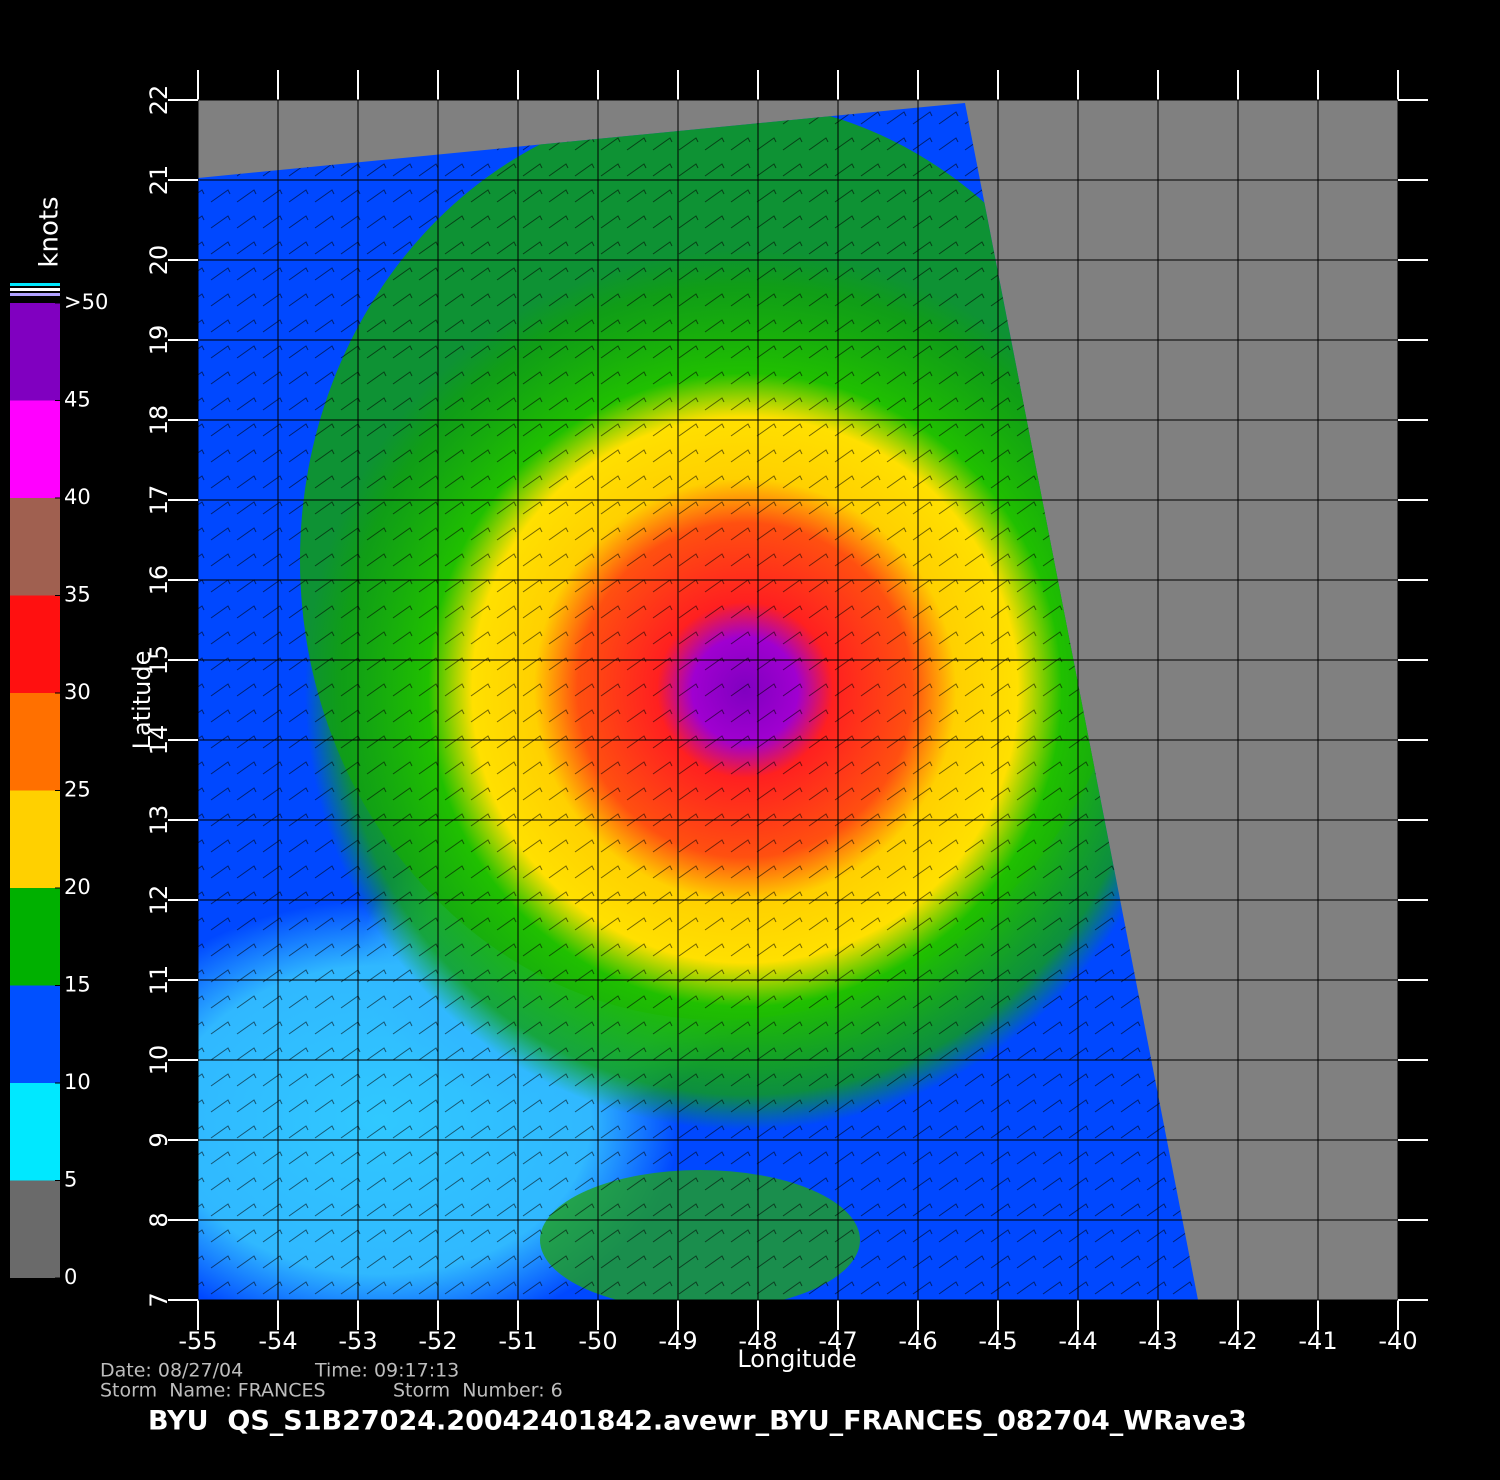 The height and width of the screenshot is (1480, 1500). I want to click on x-tick-label: -52, so click(437, 1341).